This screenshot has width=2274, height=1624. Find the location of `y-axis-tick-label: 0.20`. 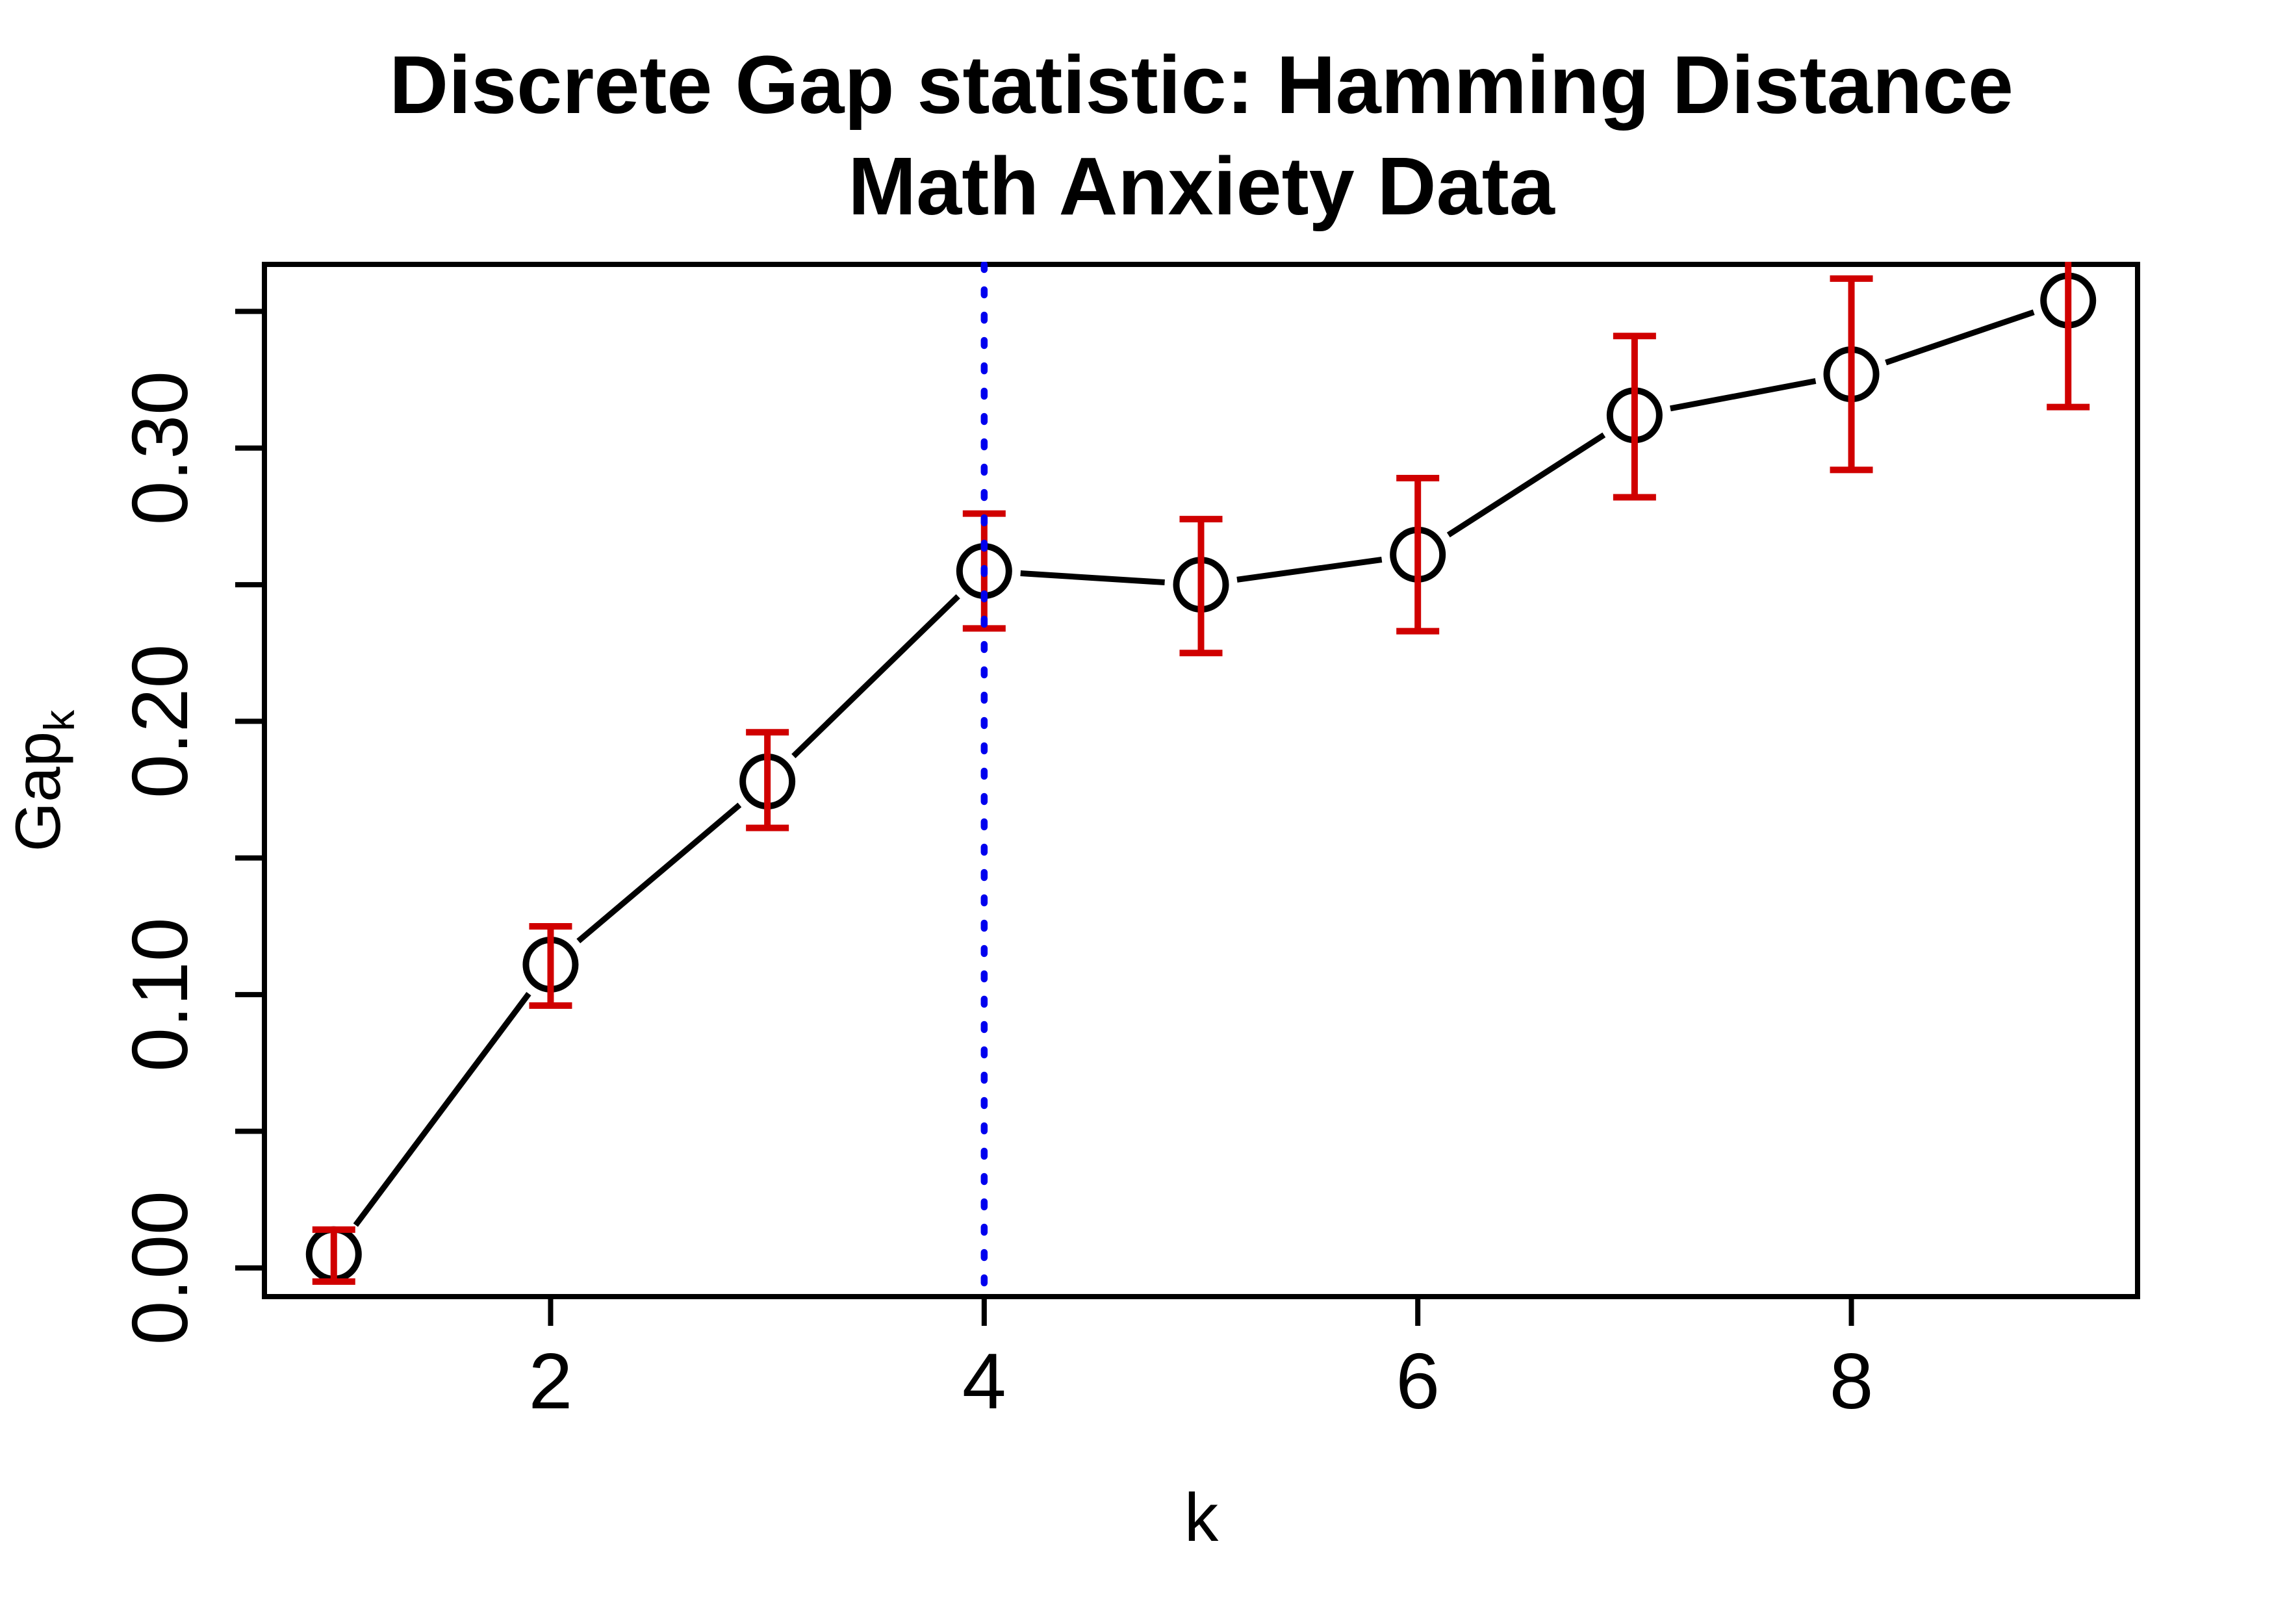

y-axis-tick-label: 0.20 is located at coordinates (160, 721).